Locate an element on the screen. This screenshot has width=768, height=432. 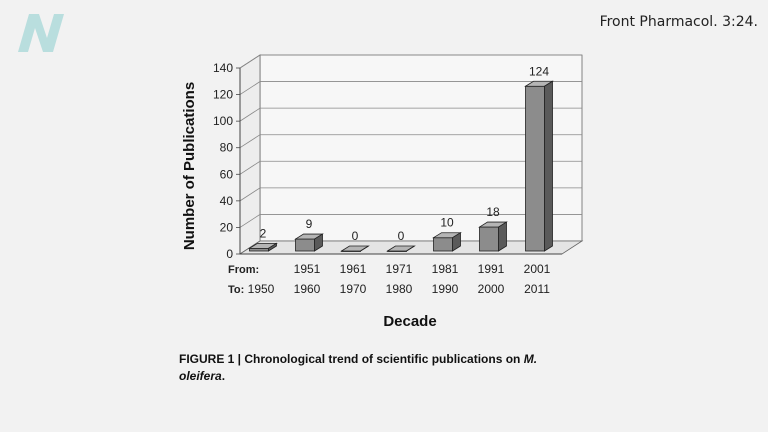
x-tick-label-to: 1950 is located at coordinates (261, 289).